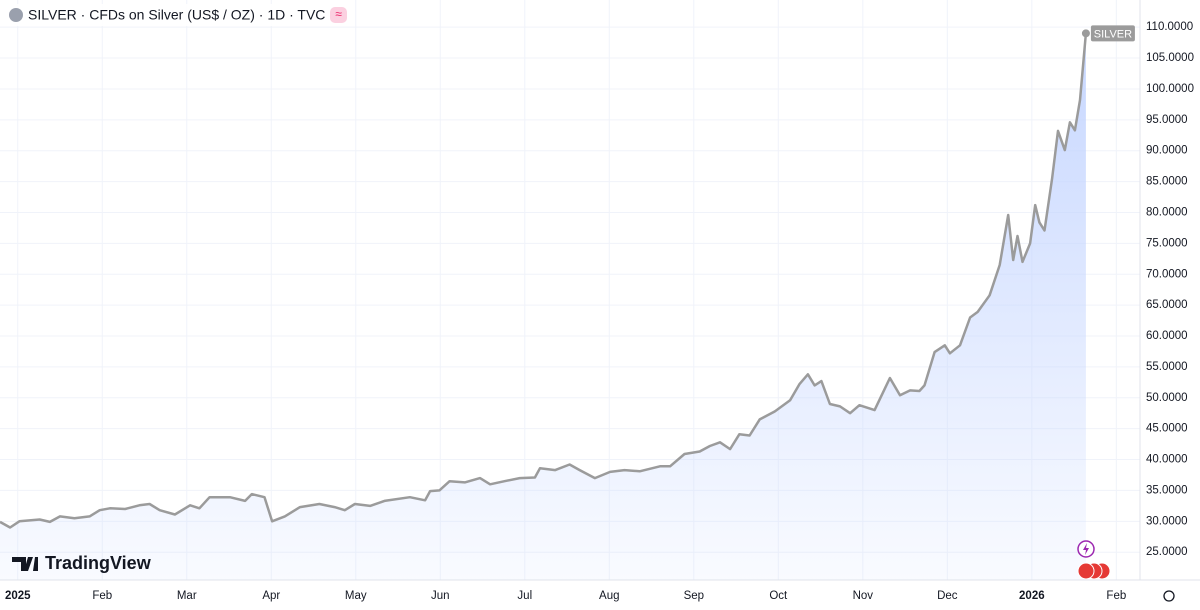  What do you see at coordinates (947, 596) in the screenshot?
I see `x-tick-label: Dec` at bounding box center [947, 596].